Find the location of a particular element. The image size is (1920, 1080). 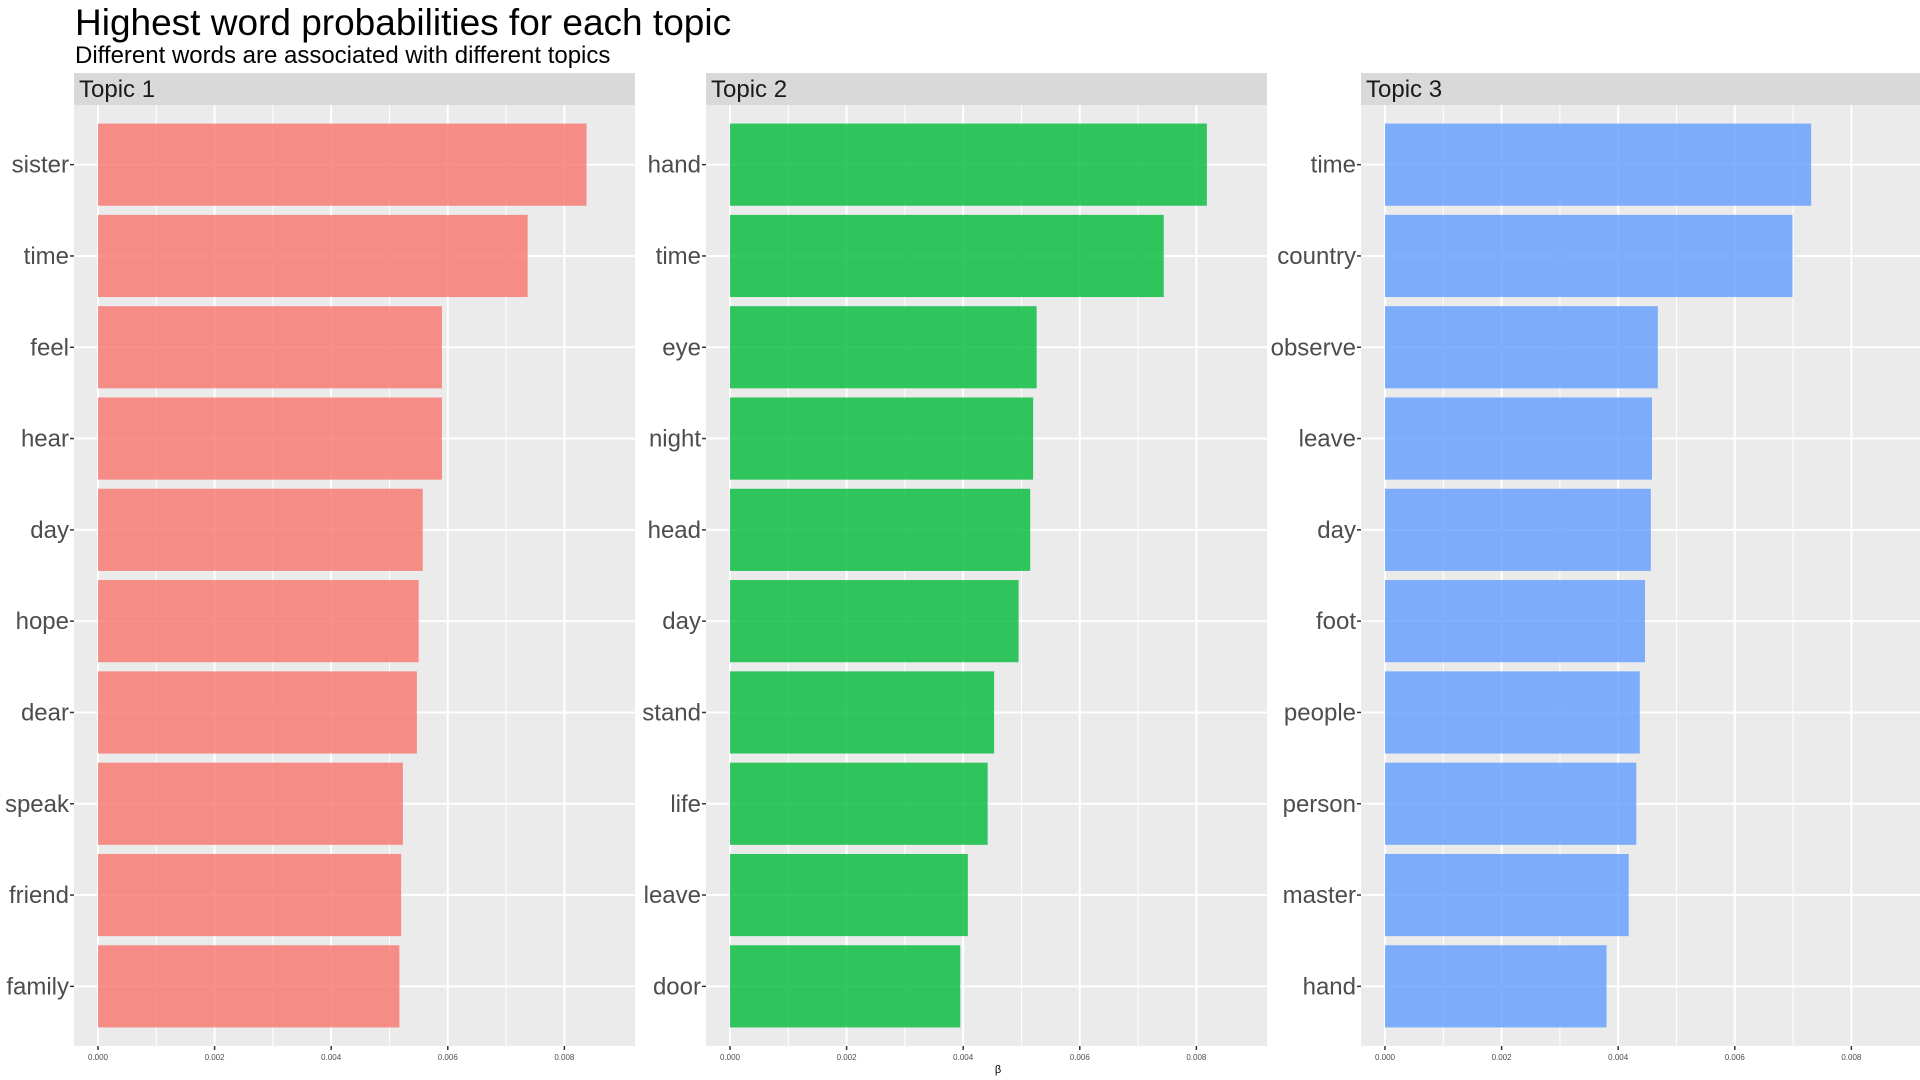

category-label: foot is located at coordinates (1336, 621).